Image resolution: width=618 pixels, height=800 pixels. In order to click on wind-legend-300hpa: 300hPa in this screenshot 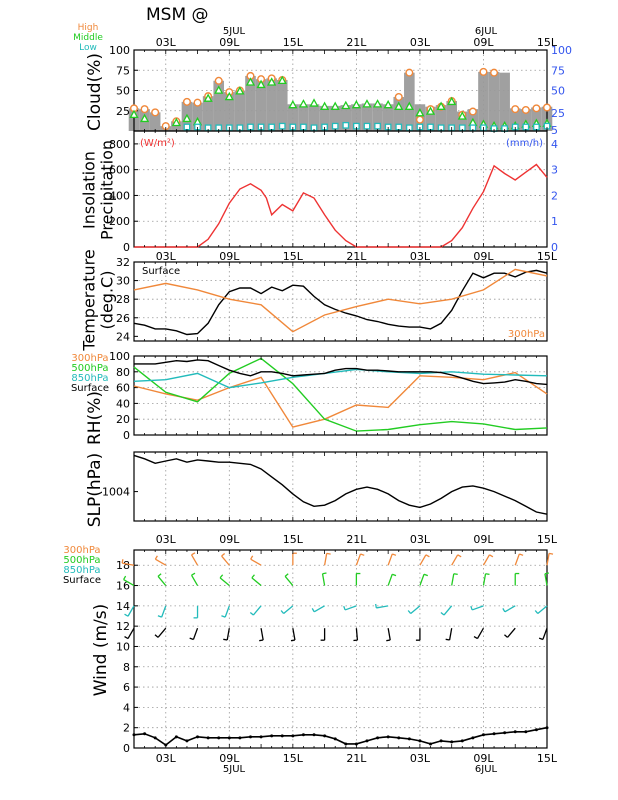, I will do `click(81, 550)`.